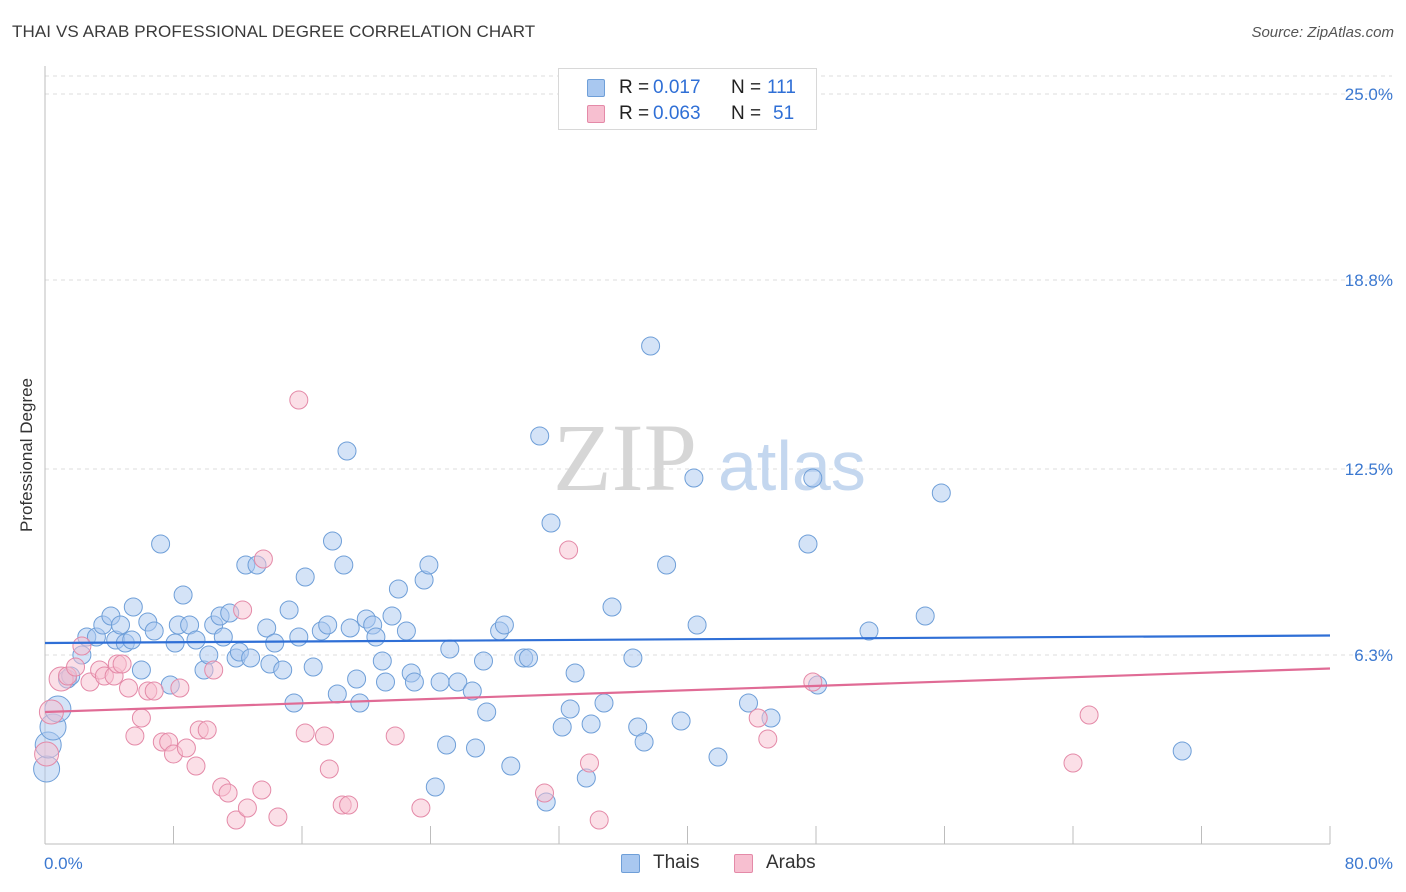 This screenshot has height=892, width=1406. I want to click on series-swatch-thais, so click(630, 863).